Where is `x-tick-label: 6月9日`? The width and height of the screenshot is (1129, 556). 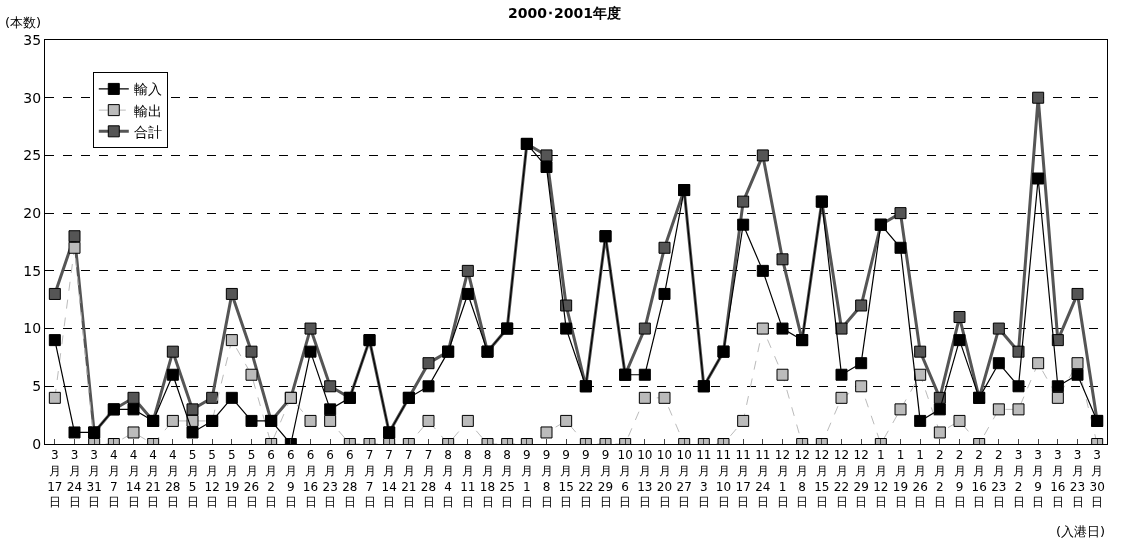
x-tick-label: 6月9日 is located at coordinates (290, 479).